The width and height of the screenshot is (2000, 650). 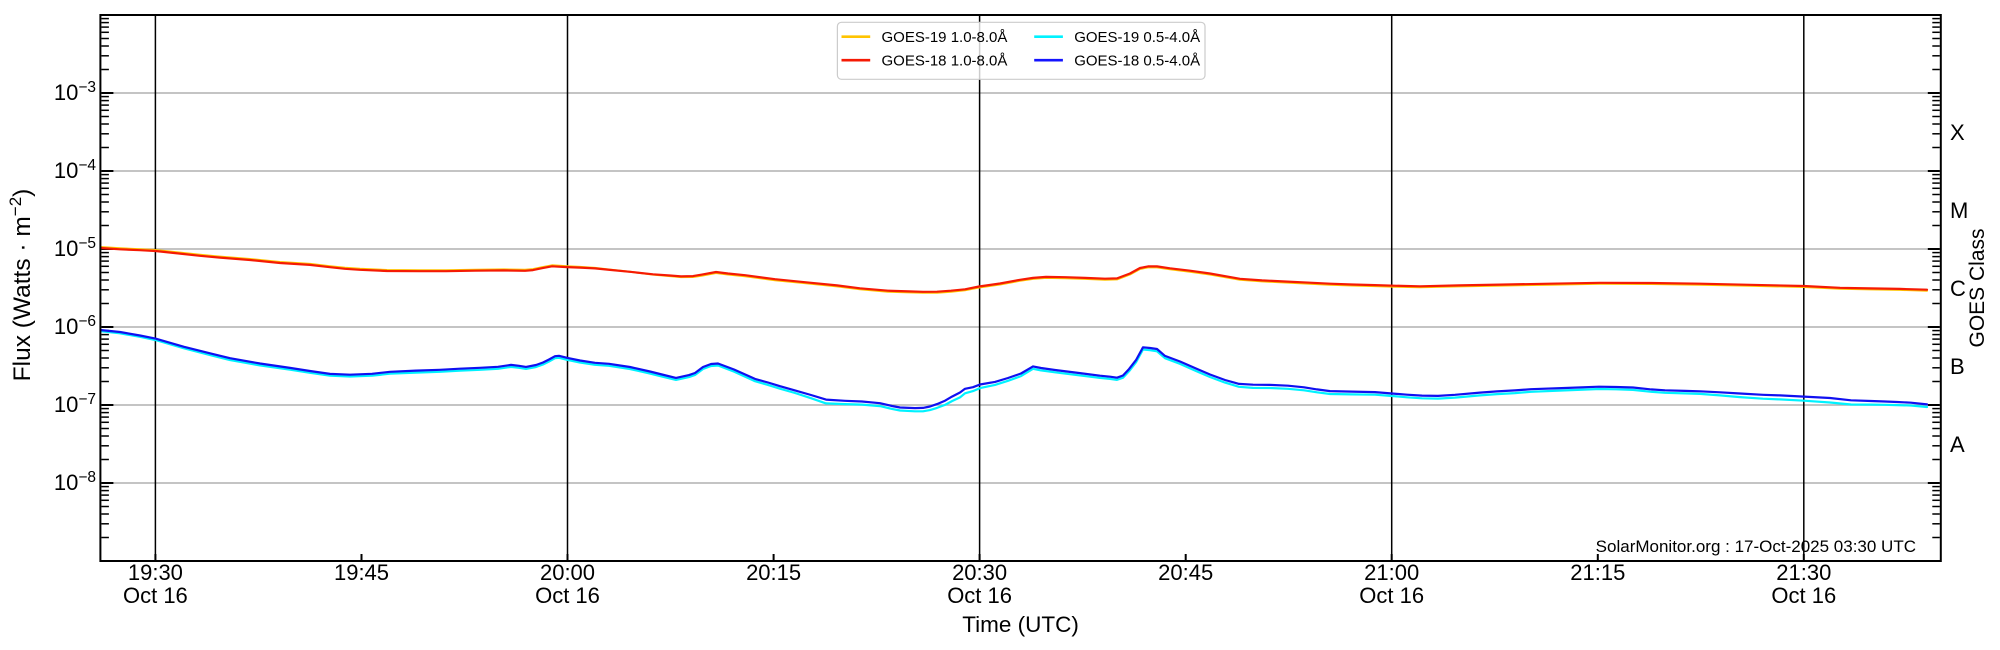 What do you see at coordinates (945, 61) in the screenshot?
I see `svg-text: GOES-18 1.0-8.0Å` at bounding box center [945, 61].